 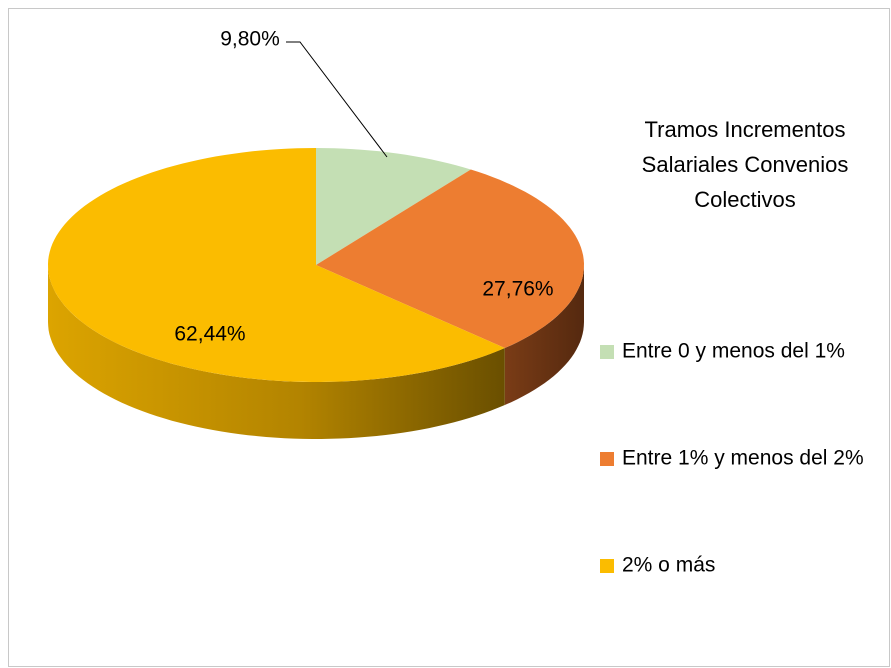 What do you see at coordinates (517, 289) in the screenshot?
I see `data-label: 27,76%` at bounding box center [517, 289].